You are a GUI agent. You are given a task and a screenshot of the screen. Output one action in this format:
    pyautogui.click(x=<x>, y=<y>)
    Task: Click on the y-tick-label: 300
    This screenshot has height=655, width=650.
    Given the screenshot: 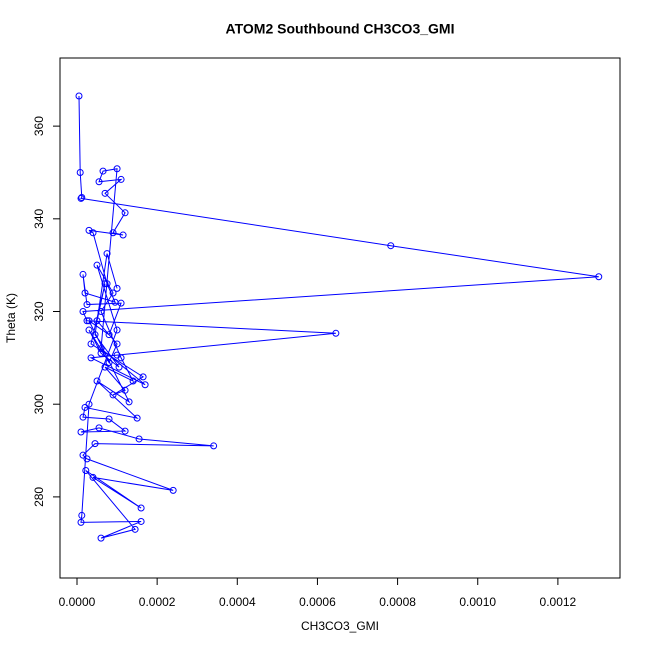 What is the action you would take?
    pyautogui.click(x=39, y=404)
    